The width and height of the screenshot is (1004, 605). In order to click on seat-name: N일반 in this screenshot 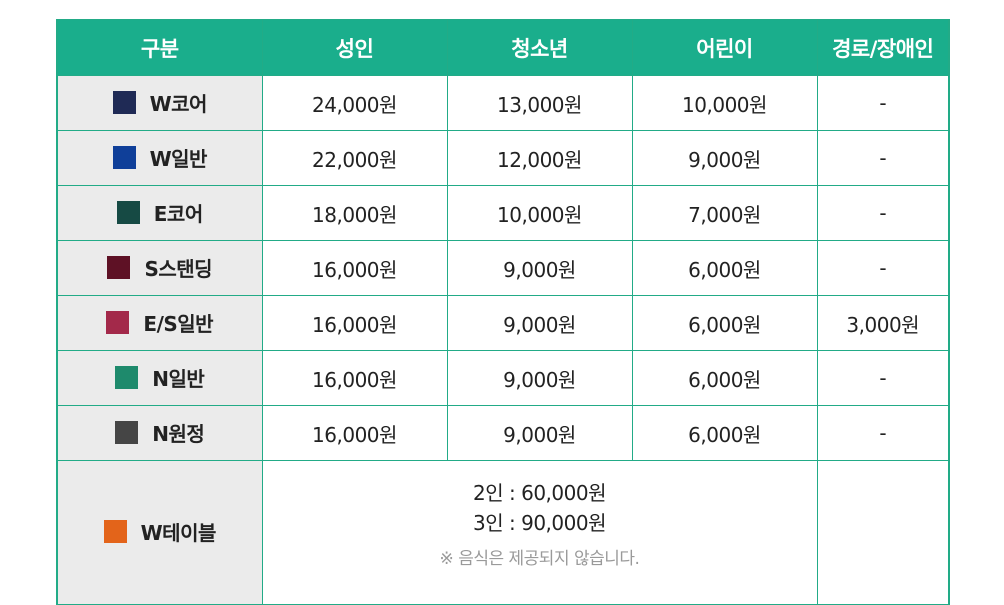, I will do `click(178, 378)`.